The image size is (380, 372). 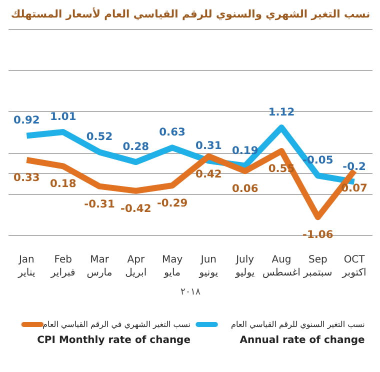 I want to click on data-label: 0.06, so click(x=245, y=189).